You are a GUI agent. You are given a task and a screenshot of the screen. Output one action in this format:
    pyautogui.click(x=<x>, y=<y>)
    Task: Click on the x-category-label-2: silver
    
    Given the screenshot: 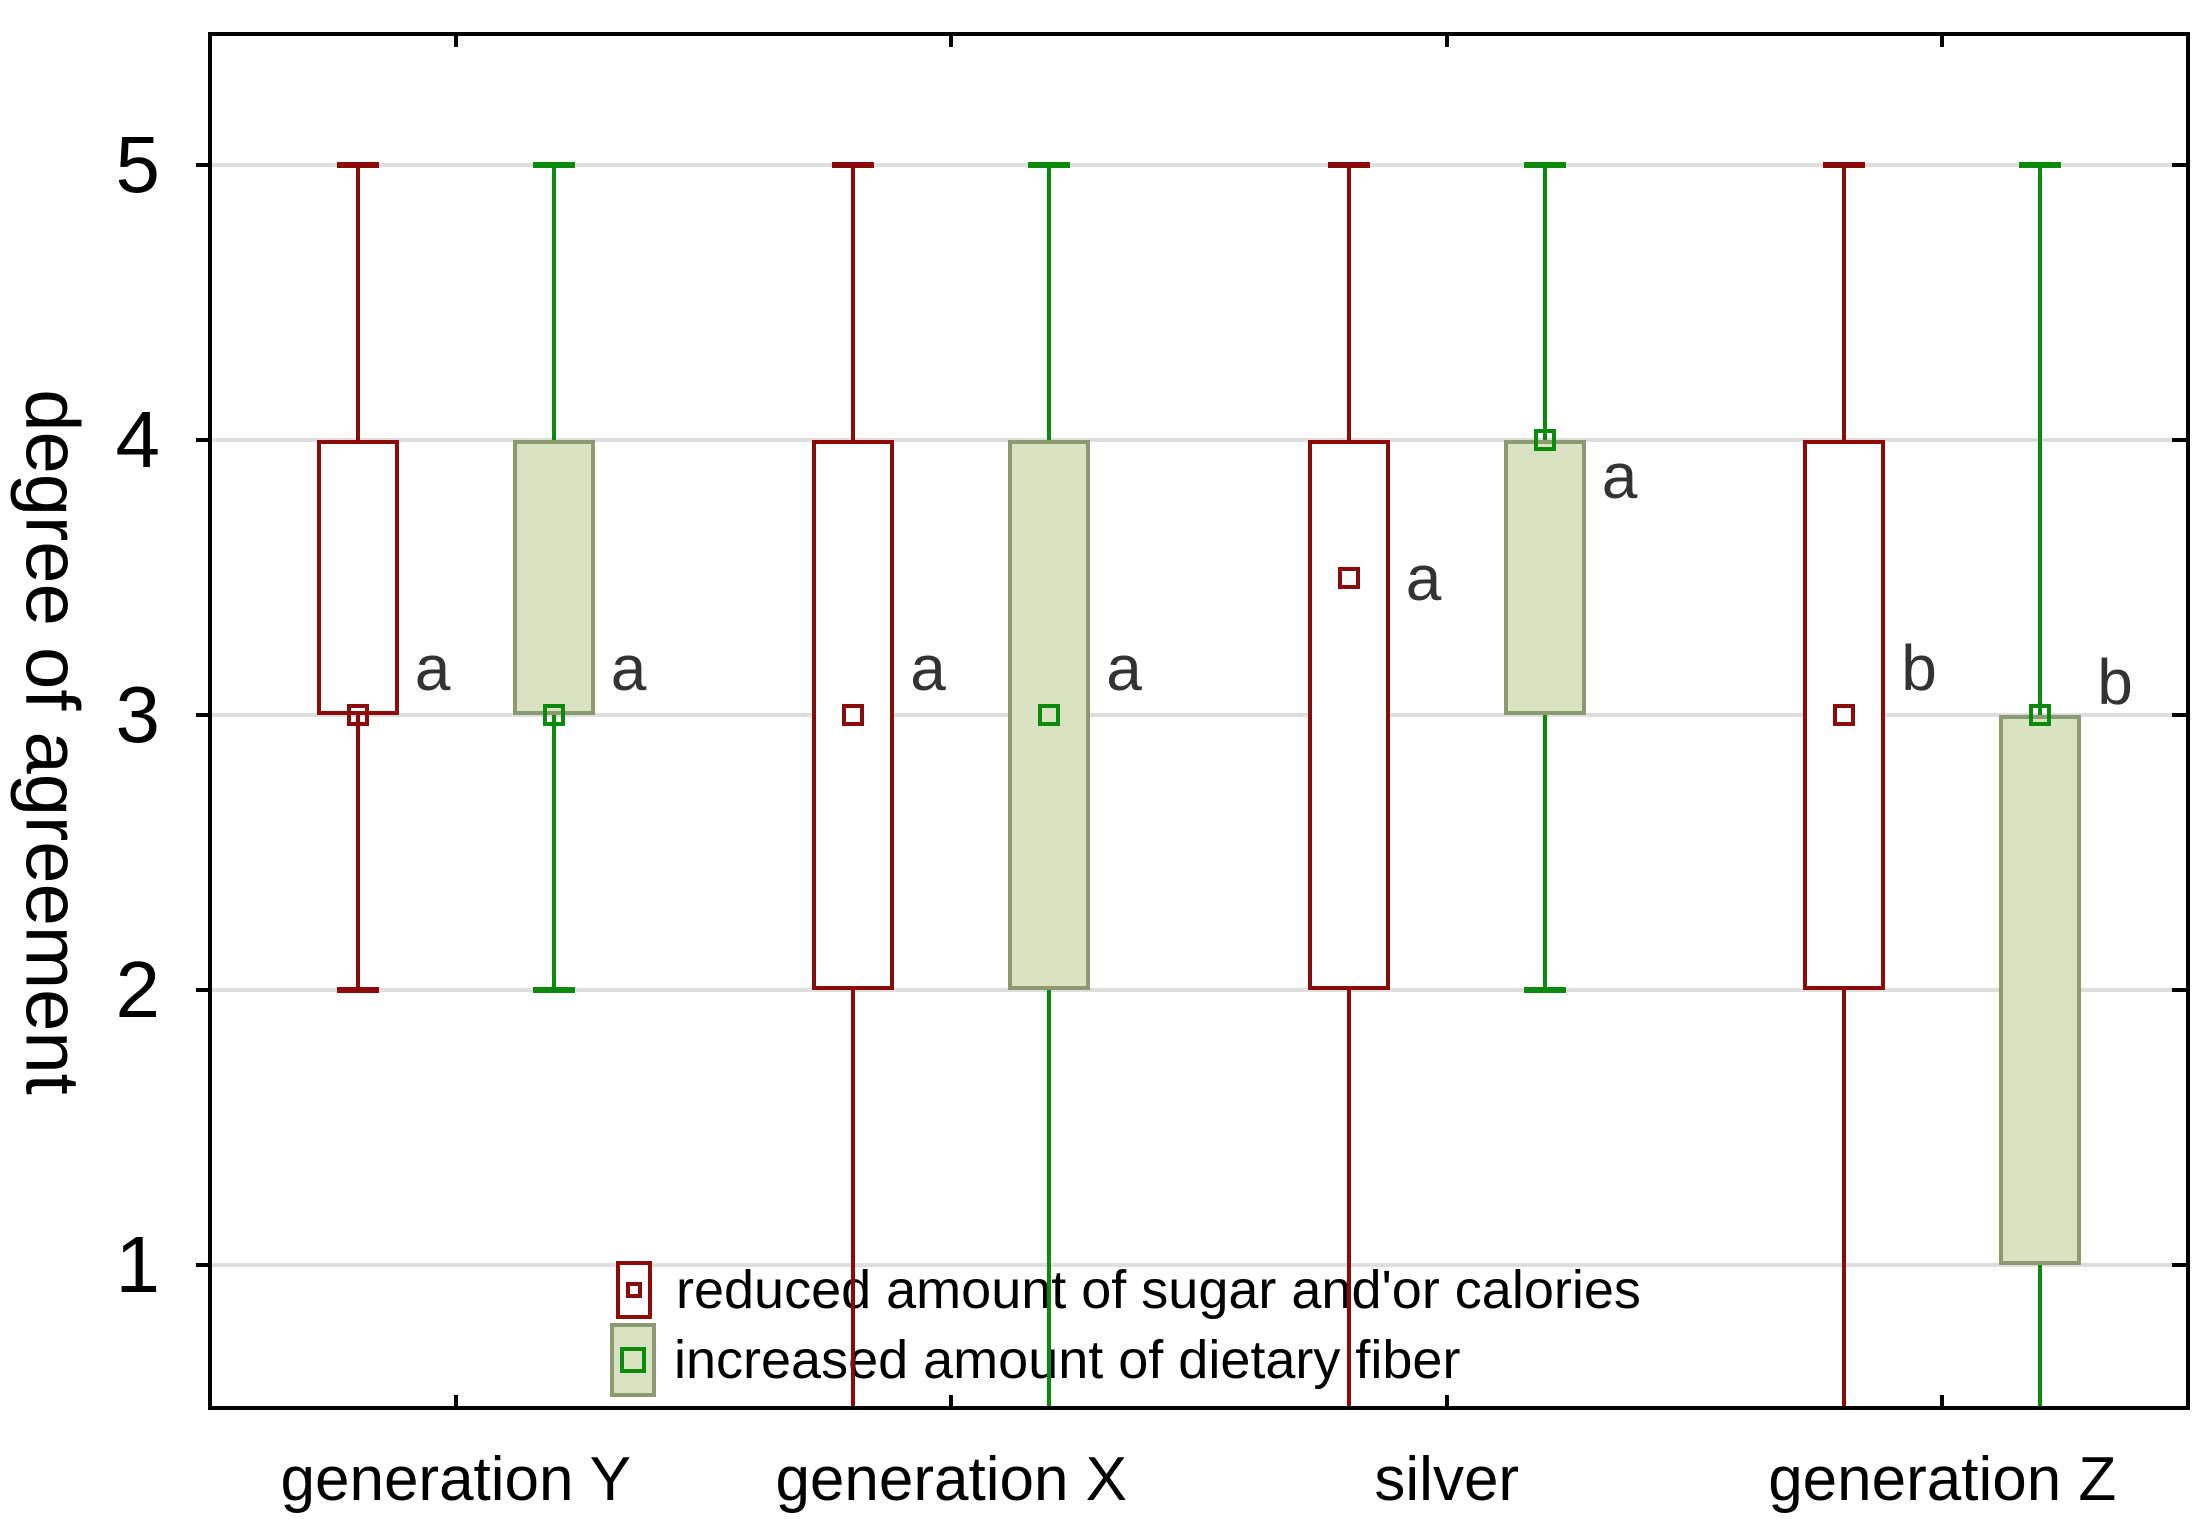 What is the action you would take?
    pyautogui.click(x=1447, y=1479)
    